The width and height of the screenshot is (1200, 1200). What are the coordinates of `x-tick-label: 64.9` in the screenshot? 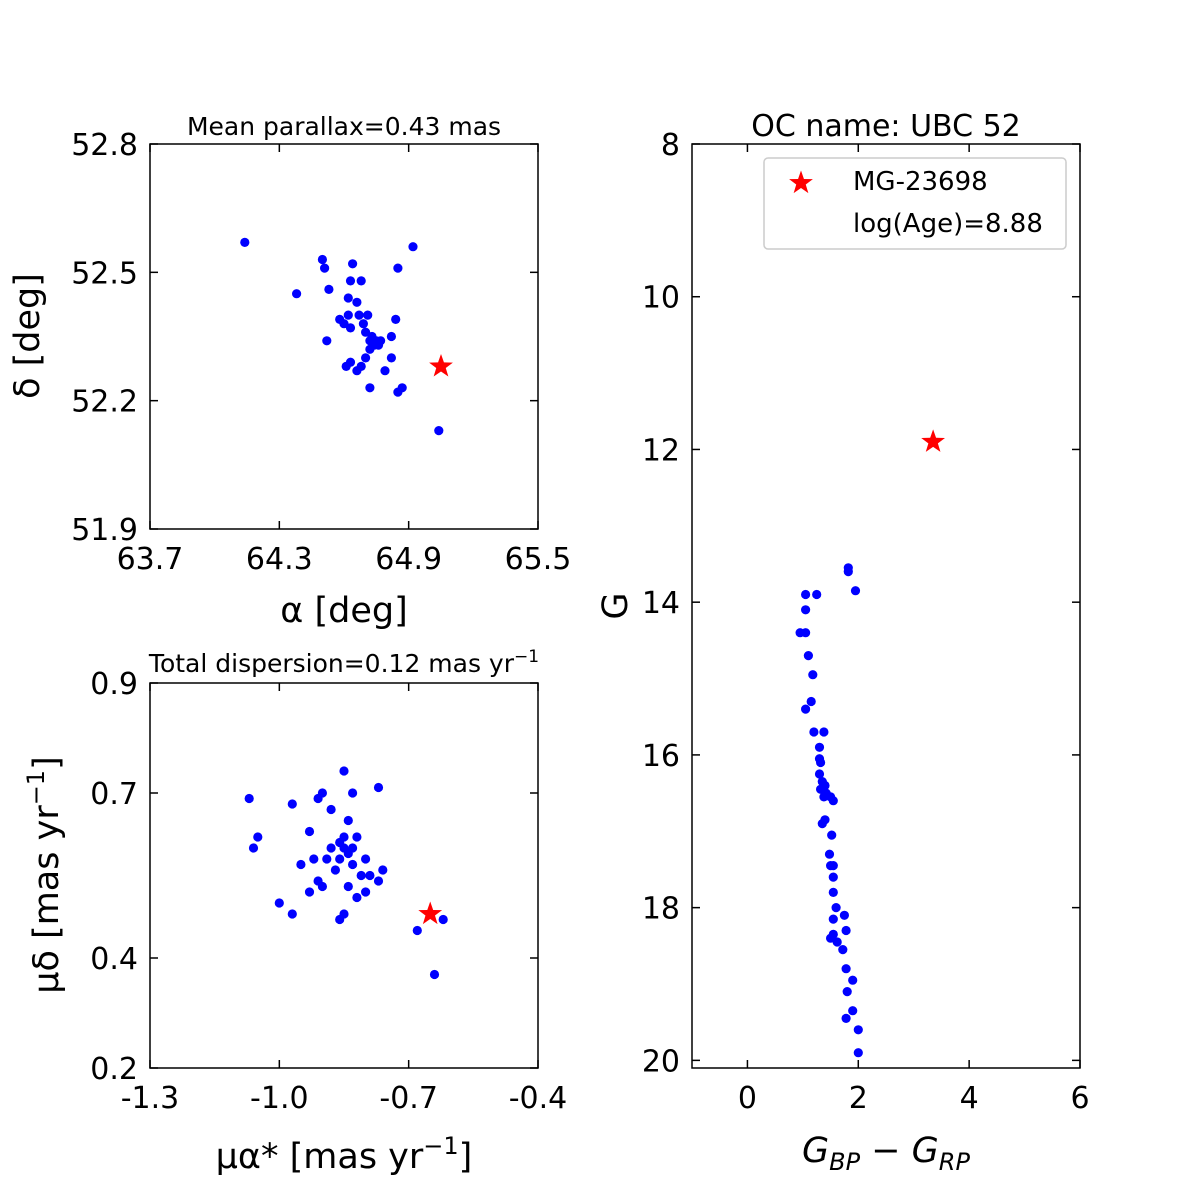 It's located at (408, 559).